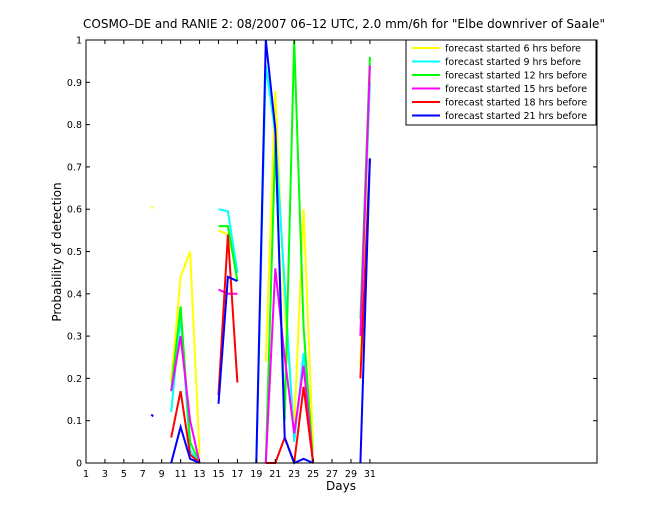 This screenshot has width=660, height=520. What do you see at coordinates (294, 474) in the screenshot?
I see `x-tick-label: 23` at bounding box center [294, 474].